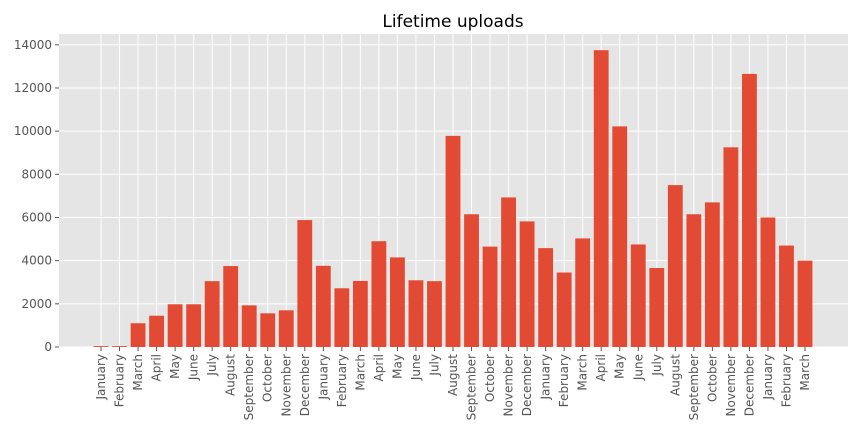  What do you see at coordinates (36, 196) in the screenshot?
I see `y-axis-ticks: 0 2000 4000 6000 8000 10000 12000 14000` at bounding box center [36, 196].